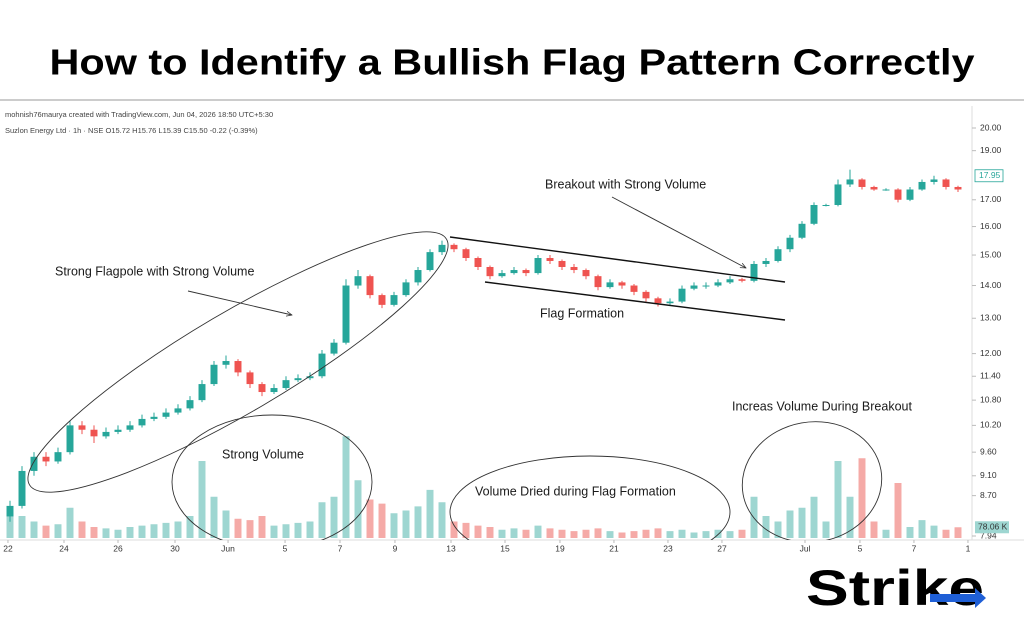 The width and height of the screenshot is (1024, 640). I want to click on x-tick-label: 15, so click(505, 548).